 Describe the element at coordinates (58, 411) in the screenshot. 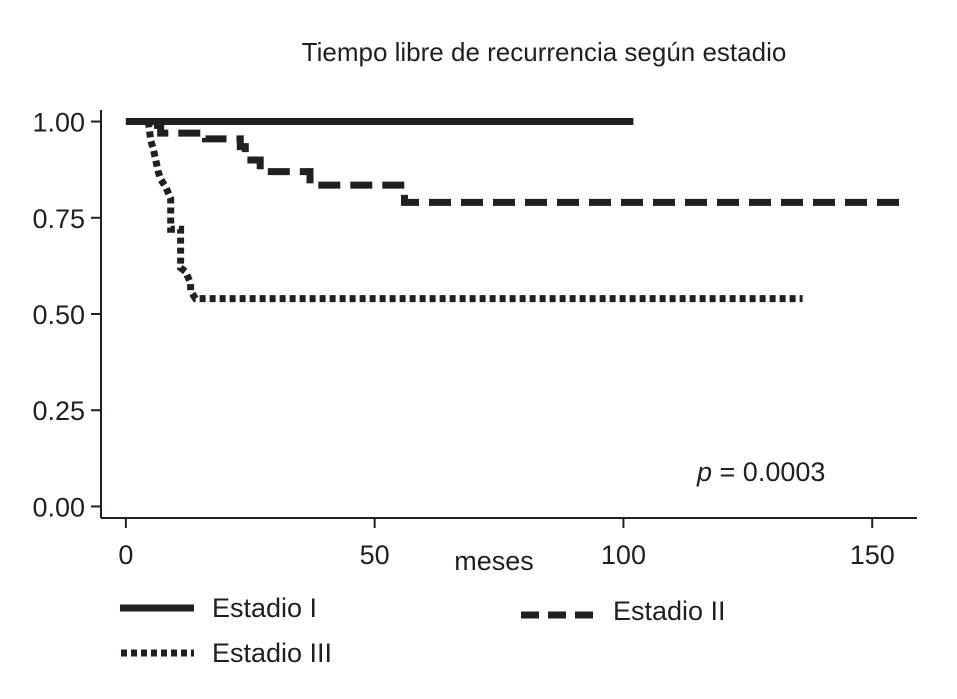

I see `y-tick-label: 0.25` at that location.